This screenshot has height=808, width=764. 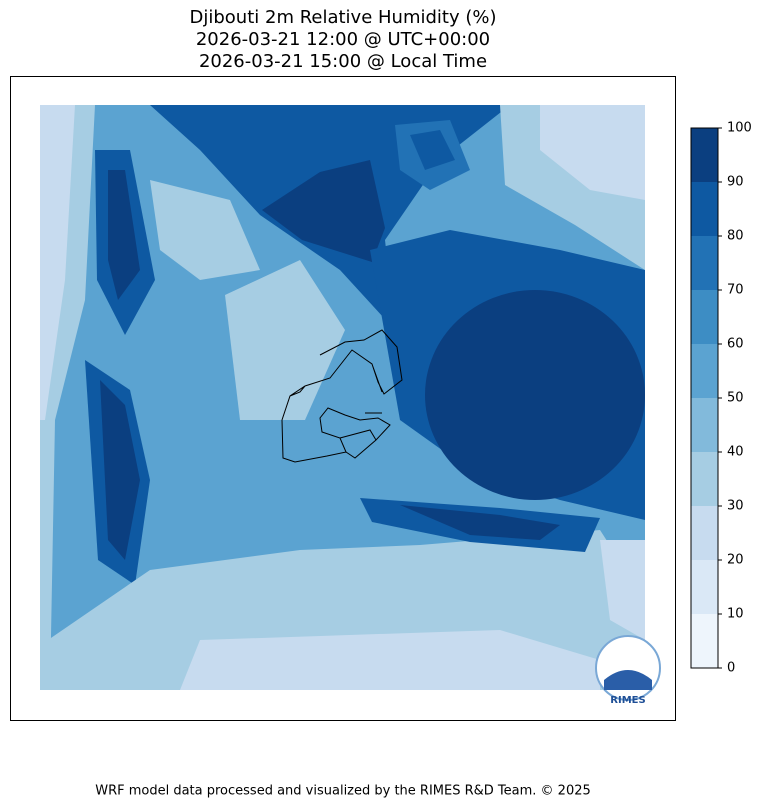 What do you see at coordinates (735, 236) in the screenshot?
I see `colorbar-tick-label: 80` at bounding box center [735, 236].